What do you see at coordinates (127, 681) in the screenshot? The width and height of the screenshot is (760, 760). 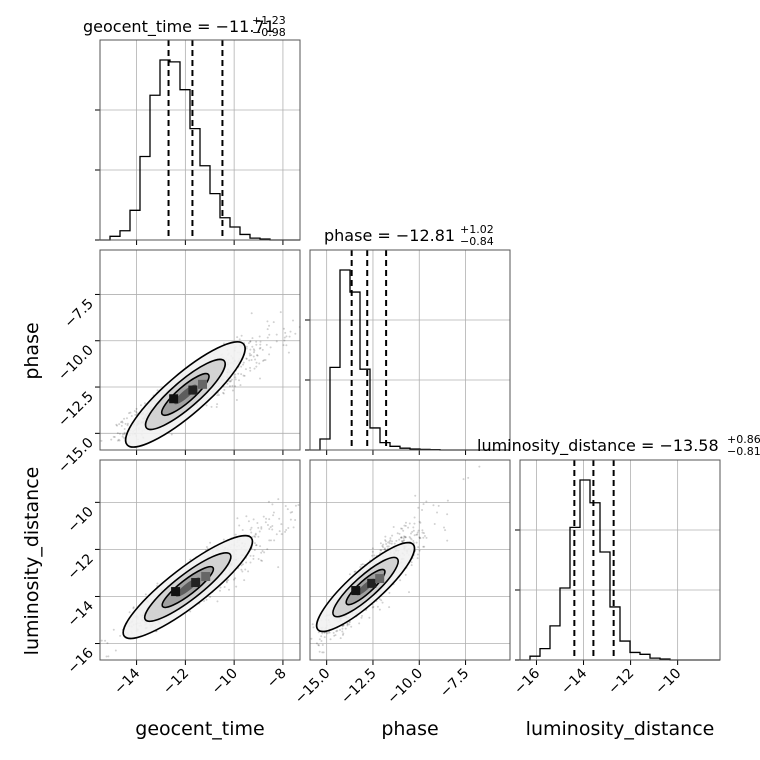 I see `x-tick-label-geocent_time: −14` at bounding box center [127, 681].